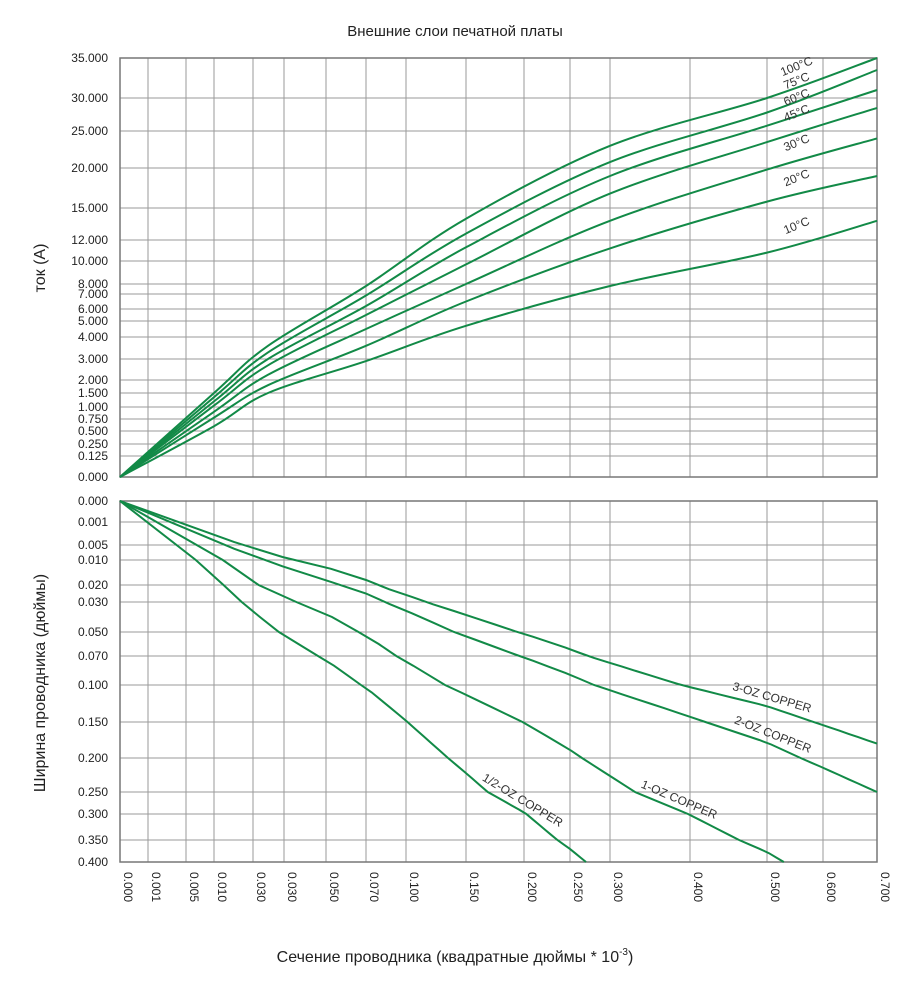 This screenshot has height=999, width=920. Describe the element at coordinates (578, 887) in the screenshot. I see `x-tick-label: 0.250` at that location.